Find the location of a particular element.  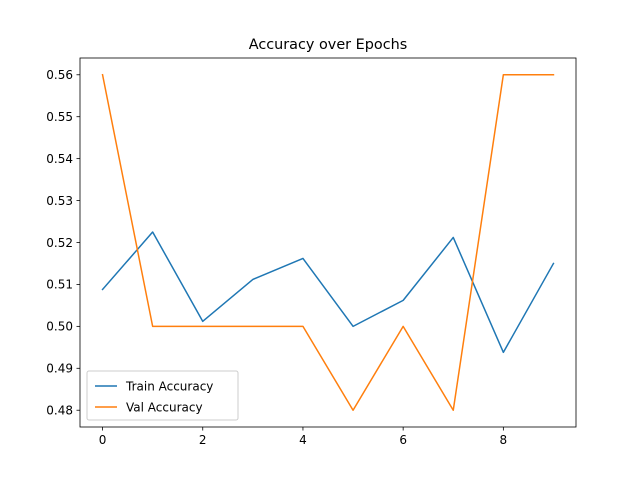

y-axis: 0.48 0.49 0.50 0.51 0.52 0.53 0.54 0.55 0.56 is located at coordinates (63, 243).